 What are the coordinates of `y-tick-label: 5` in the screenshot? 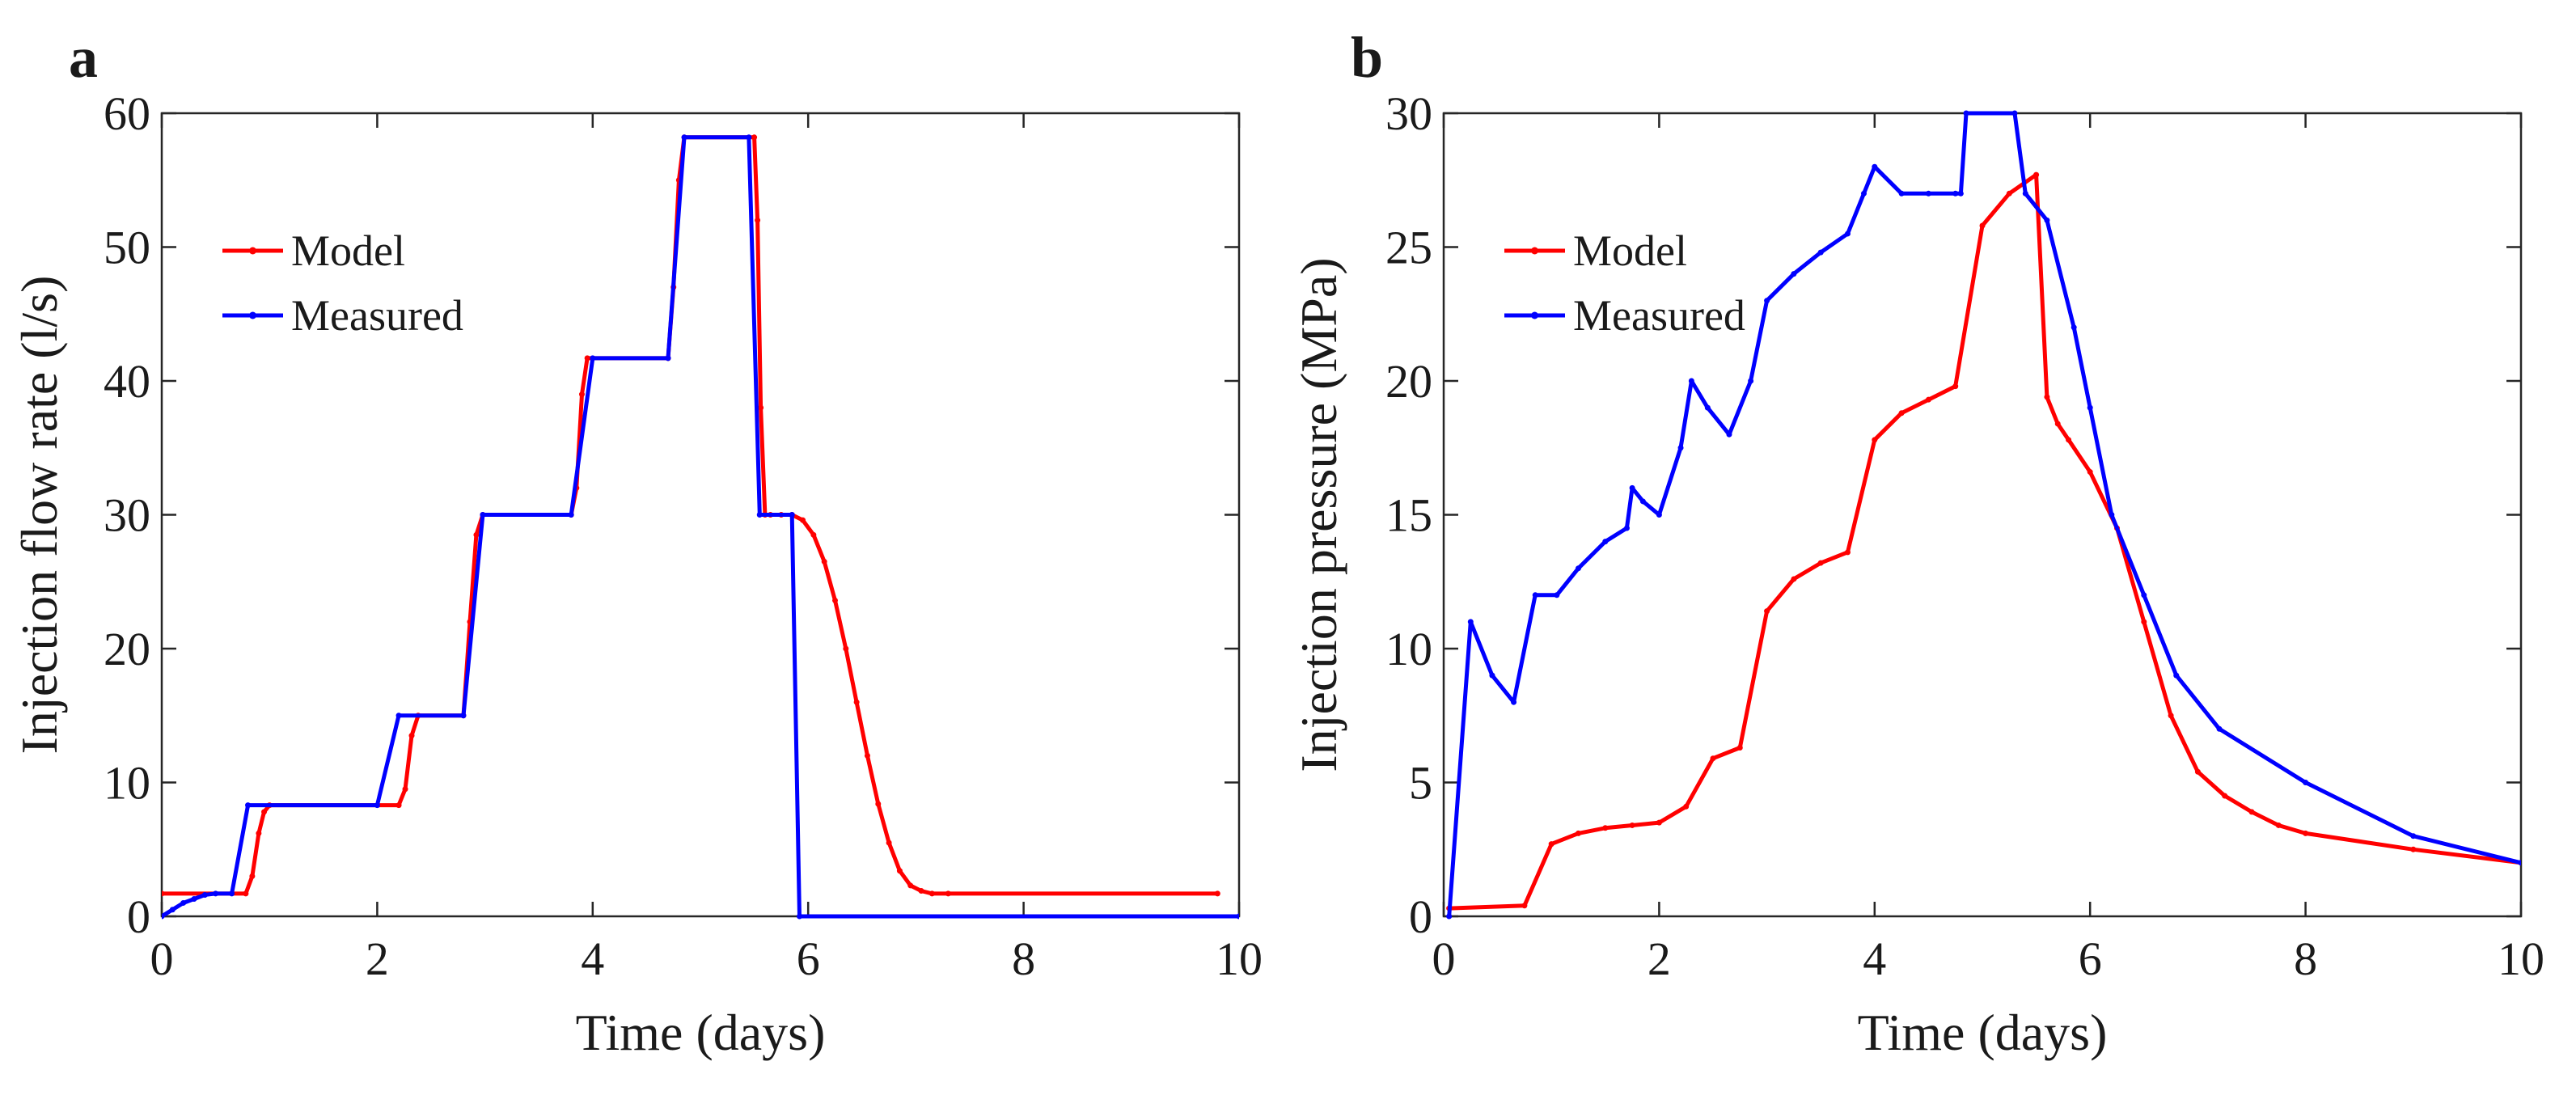 It's located at (1421, 783).